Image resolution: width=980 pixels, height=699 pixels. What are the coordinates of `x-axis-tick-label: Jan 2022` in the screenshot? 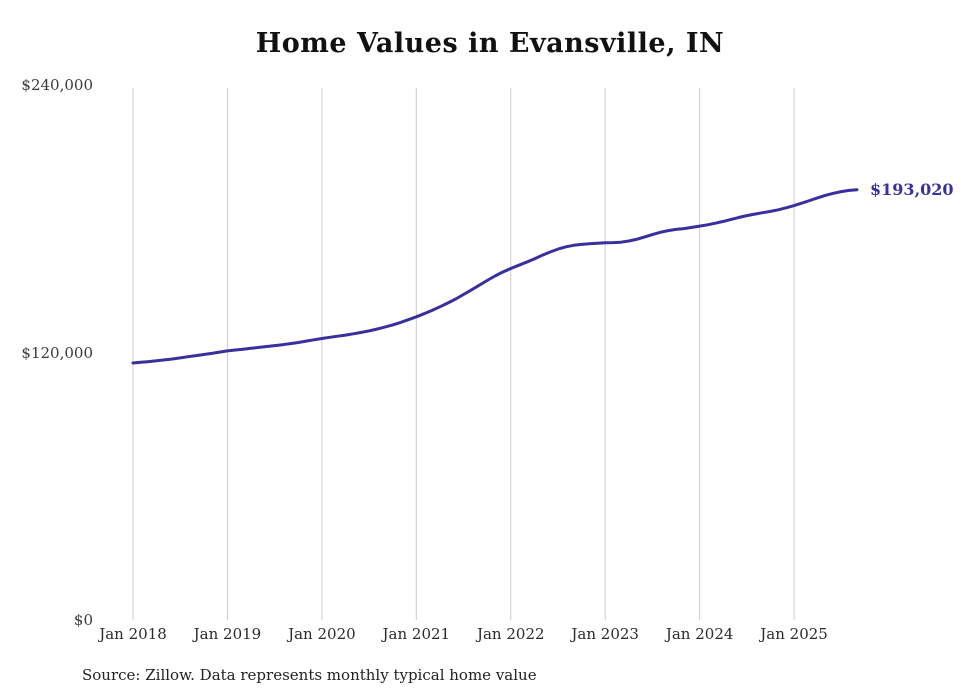 It's located at (510, 634).